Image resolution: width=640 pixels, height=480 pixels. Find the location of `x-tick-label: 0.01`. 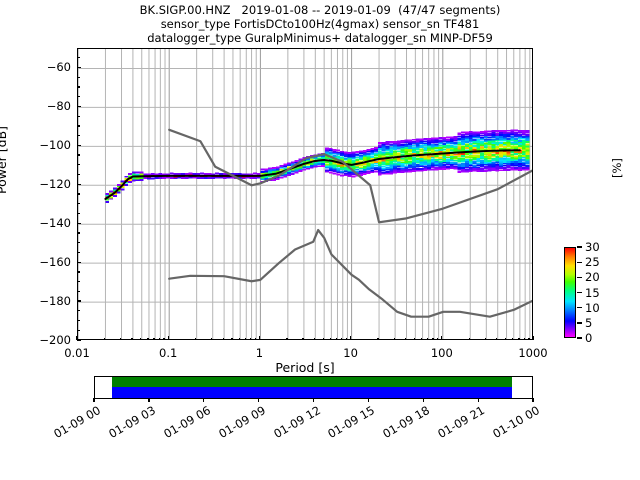

x-tick-label: 0.01 is located at coordinates (77, 353).